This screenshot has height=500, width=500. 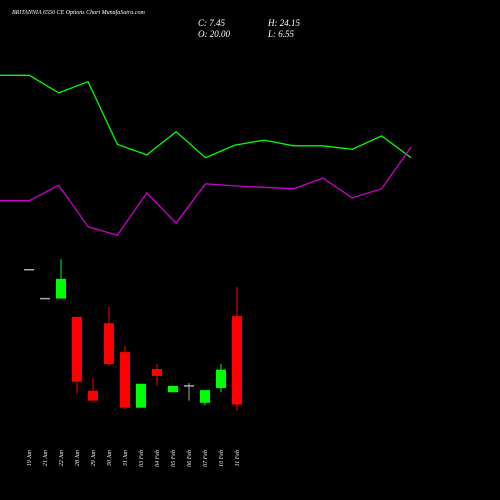 I want to click on x-tick-label: 11 Feb, so click(x=238, y=458).